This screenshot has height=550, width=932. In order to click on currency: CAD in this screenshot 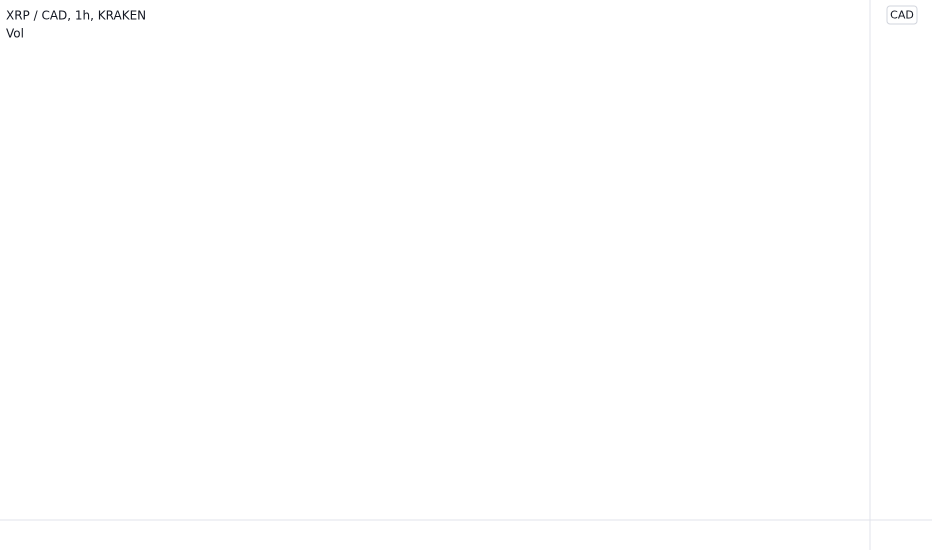, I will do `click(902, 15)`.